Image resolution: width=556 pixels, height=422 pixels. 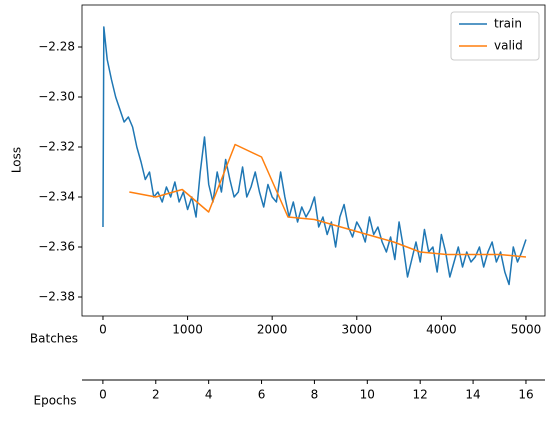 What do you see at coordinates (55, 401) in the screenshot?
I see `x2-axis-label: Epochs` at bounding box center [55, 401].